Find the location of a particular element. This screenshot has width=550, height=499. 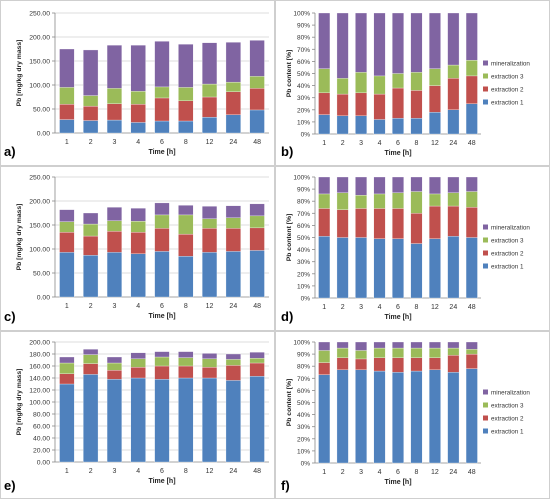

legend-label-extraction-2: extraction 2 is located at coordinates (507, 254).